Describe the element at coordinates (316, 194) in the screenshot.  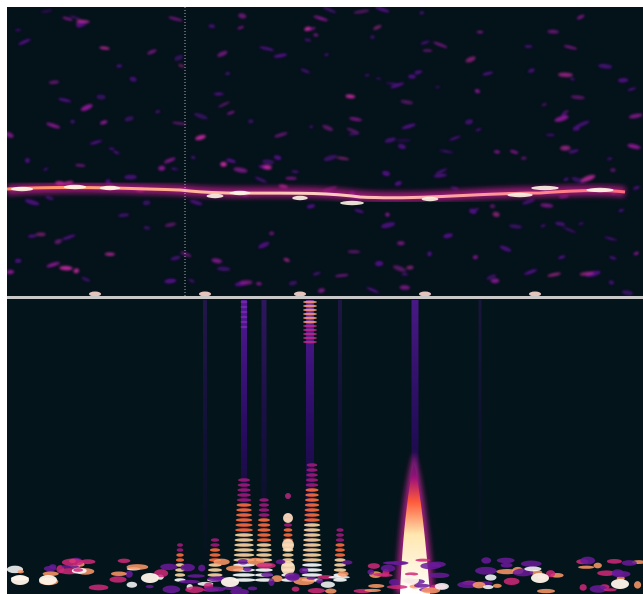
I see `upper-frequency-band` at that location.